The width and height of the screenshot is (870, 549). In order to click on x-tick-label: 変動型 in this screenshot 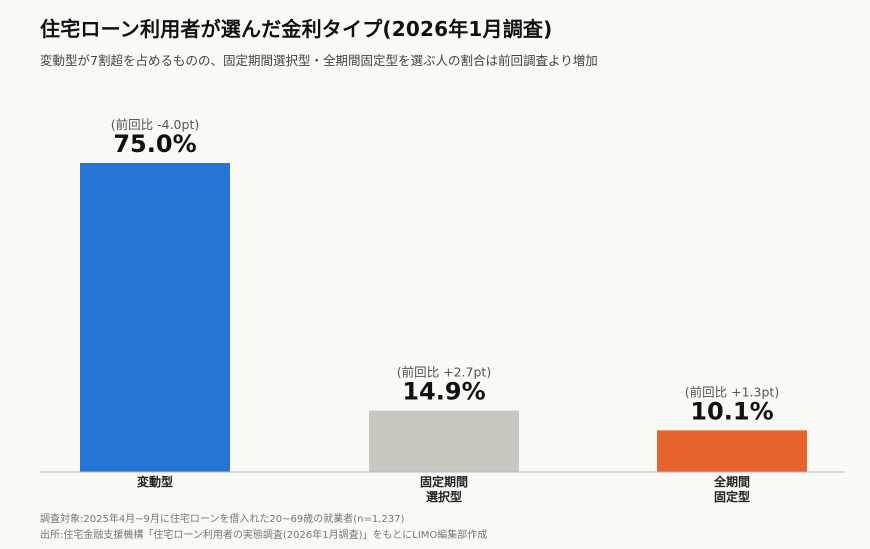, I will do `click(155, 481)`.